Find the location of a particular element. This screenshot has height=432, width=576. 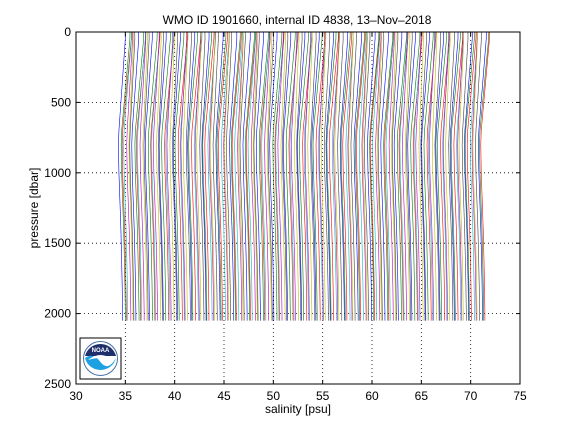

y-tick-label: 1000 is located at coordinates (57, 173).